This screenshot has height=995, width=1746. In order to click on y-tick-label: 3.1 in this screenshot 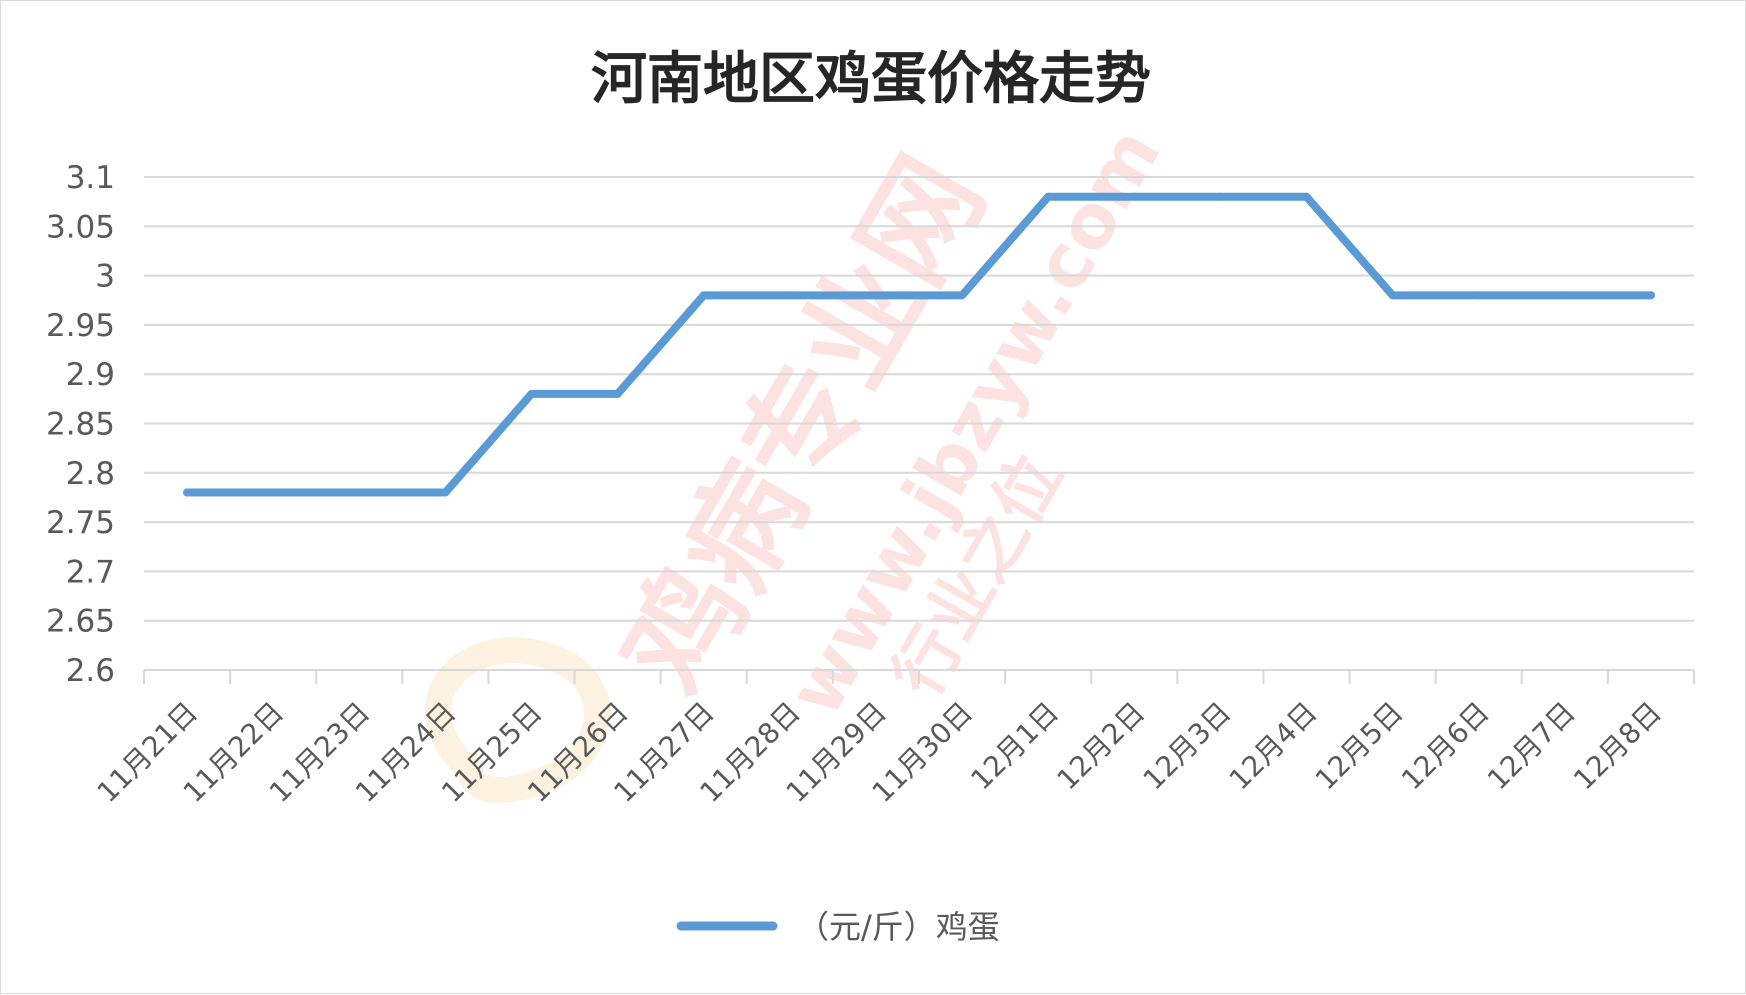, I will do `click(90, 178)`.